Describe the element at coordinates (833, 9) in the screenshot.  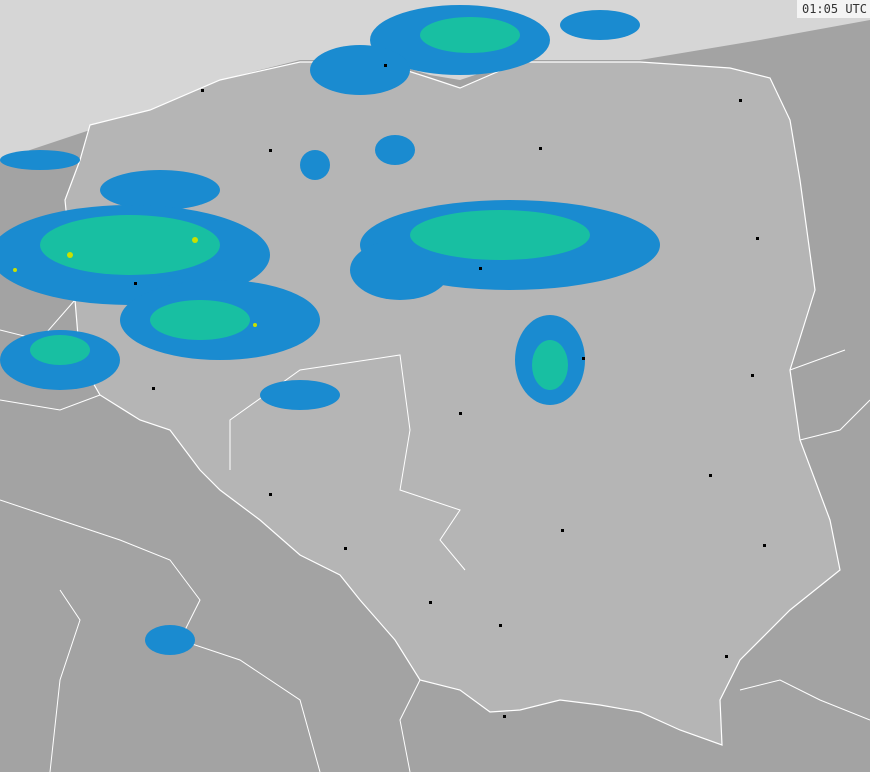
I see `timestamp-label: 01:05 UTC` at that location.